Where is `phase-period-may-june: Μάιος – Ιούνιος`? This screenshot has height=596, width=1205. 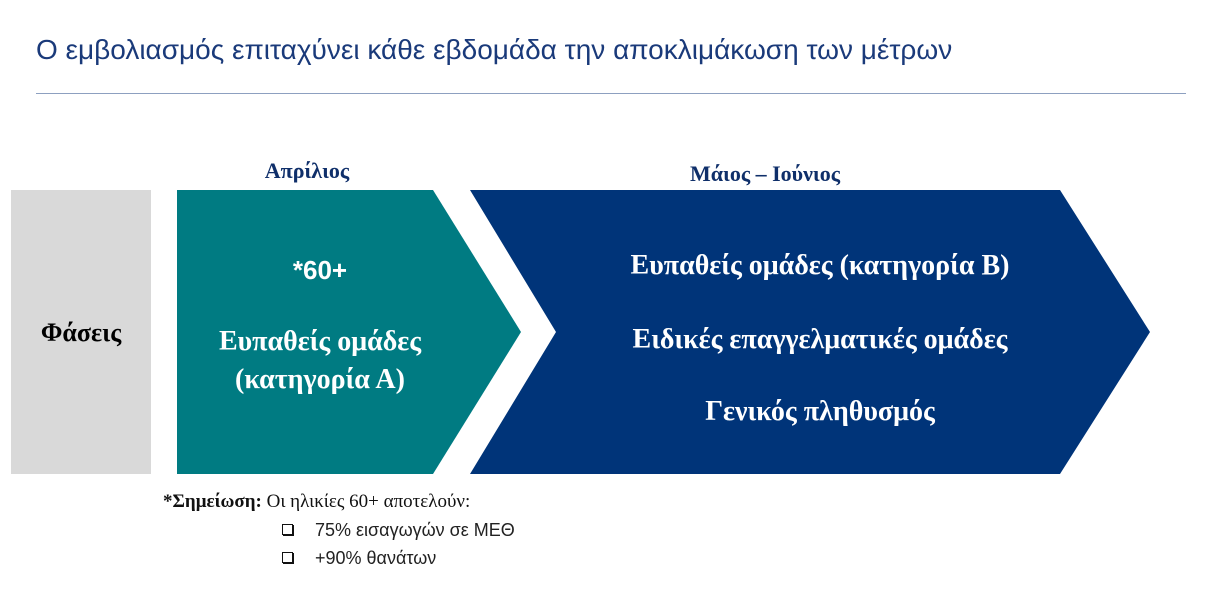
phase-period-may-june: Μάιος – Ιούνιος is located at coordinates (765, 173).